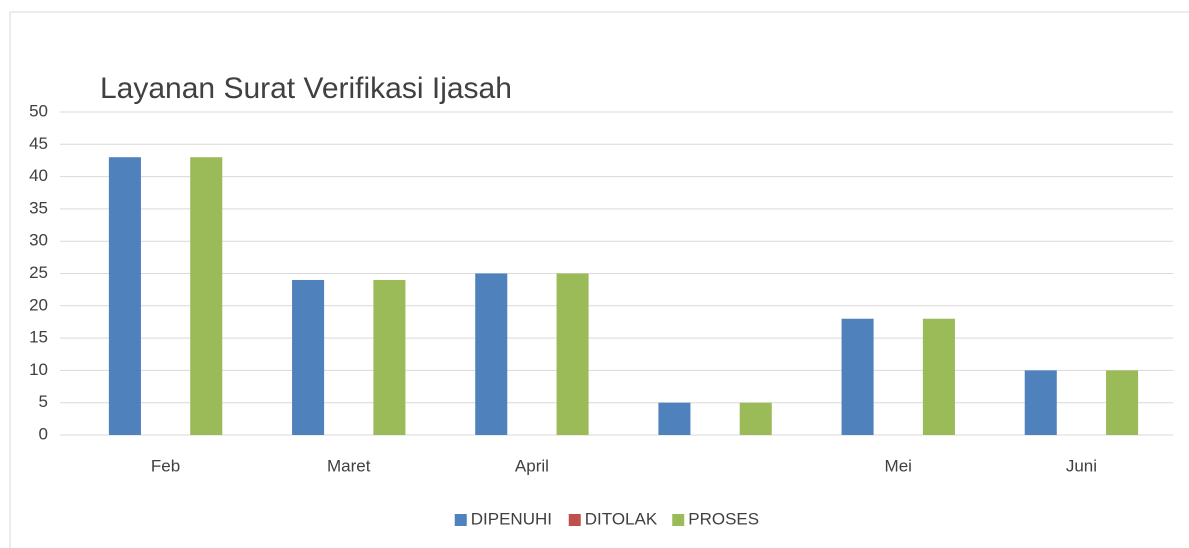 The image size is (1189, 548). What do you see at coordinates (38, 369) in the screenshot?
I see `y-tick-label: 10` at bounding box center [38, 369].